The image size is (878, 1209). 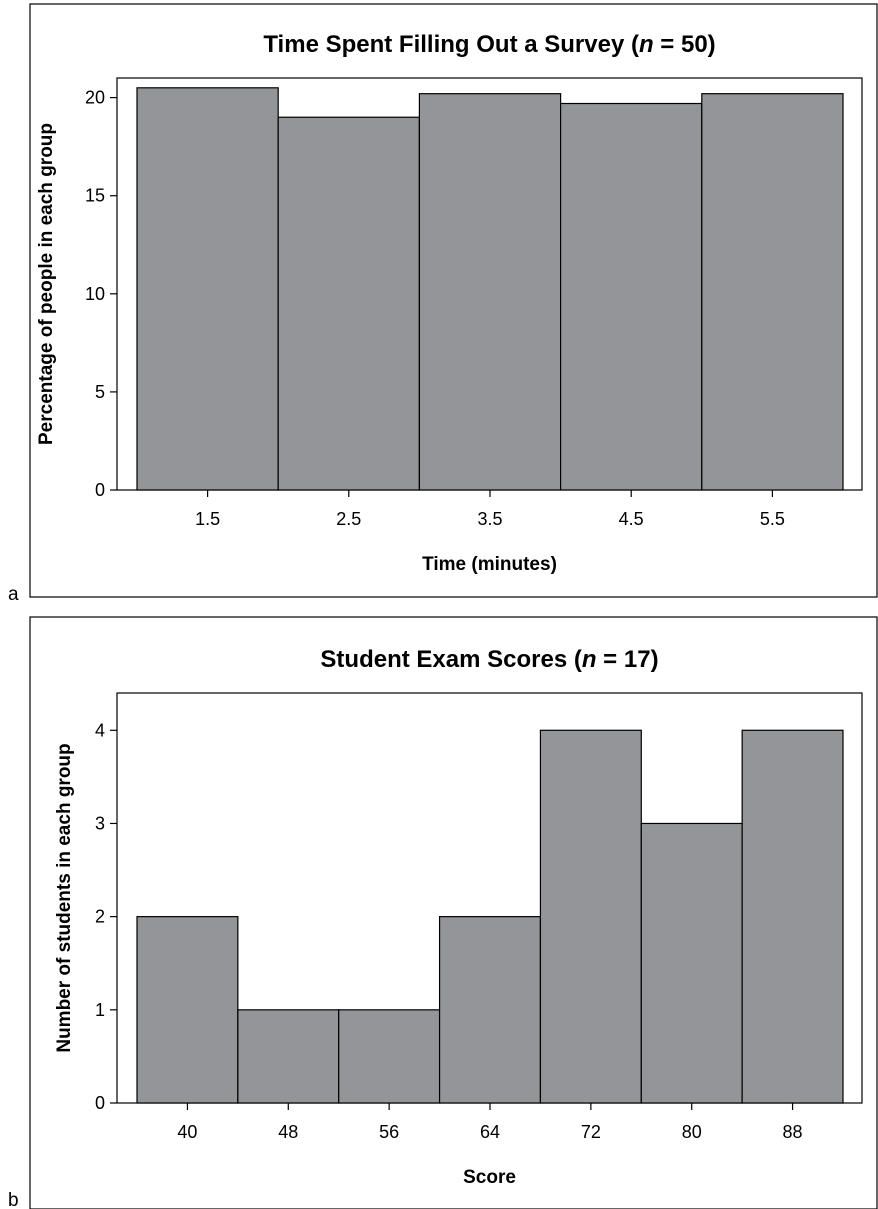 I want to click on y-tick-label: 20, so click(x=95, y=98).